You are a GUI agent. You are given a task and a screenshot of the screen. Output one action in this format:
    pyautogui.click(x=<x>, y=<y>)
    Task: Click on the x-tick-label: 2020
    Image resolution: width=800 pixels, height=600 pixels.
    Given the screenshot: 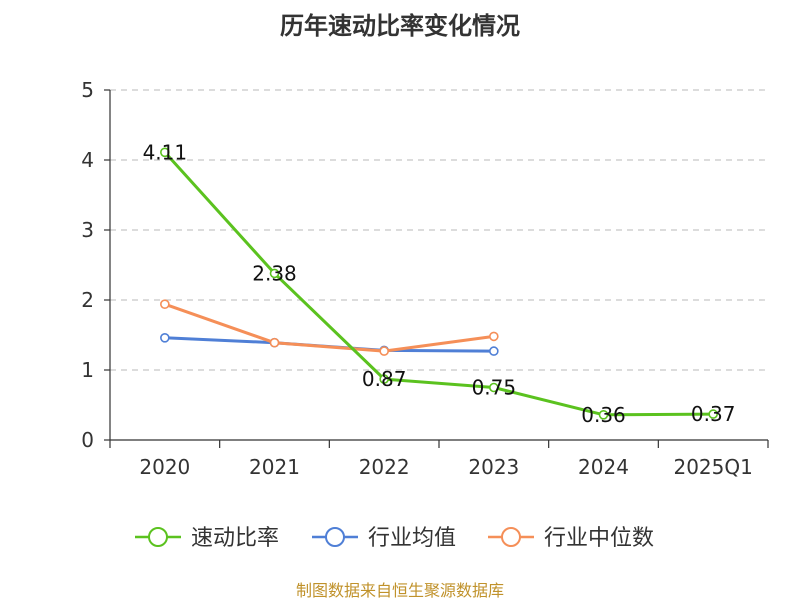 What is the action you would take?
    pyautogui.click(x=164, y=467)
    